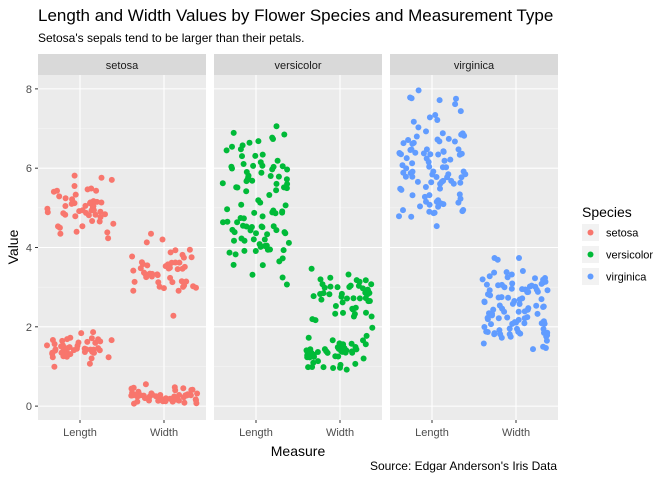  What do you see at coordinates (590, 254) in the screenshot?
I see `legend-marker` at bounding box center [590, 254].